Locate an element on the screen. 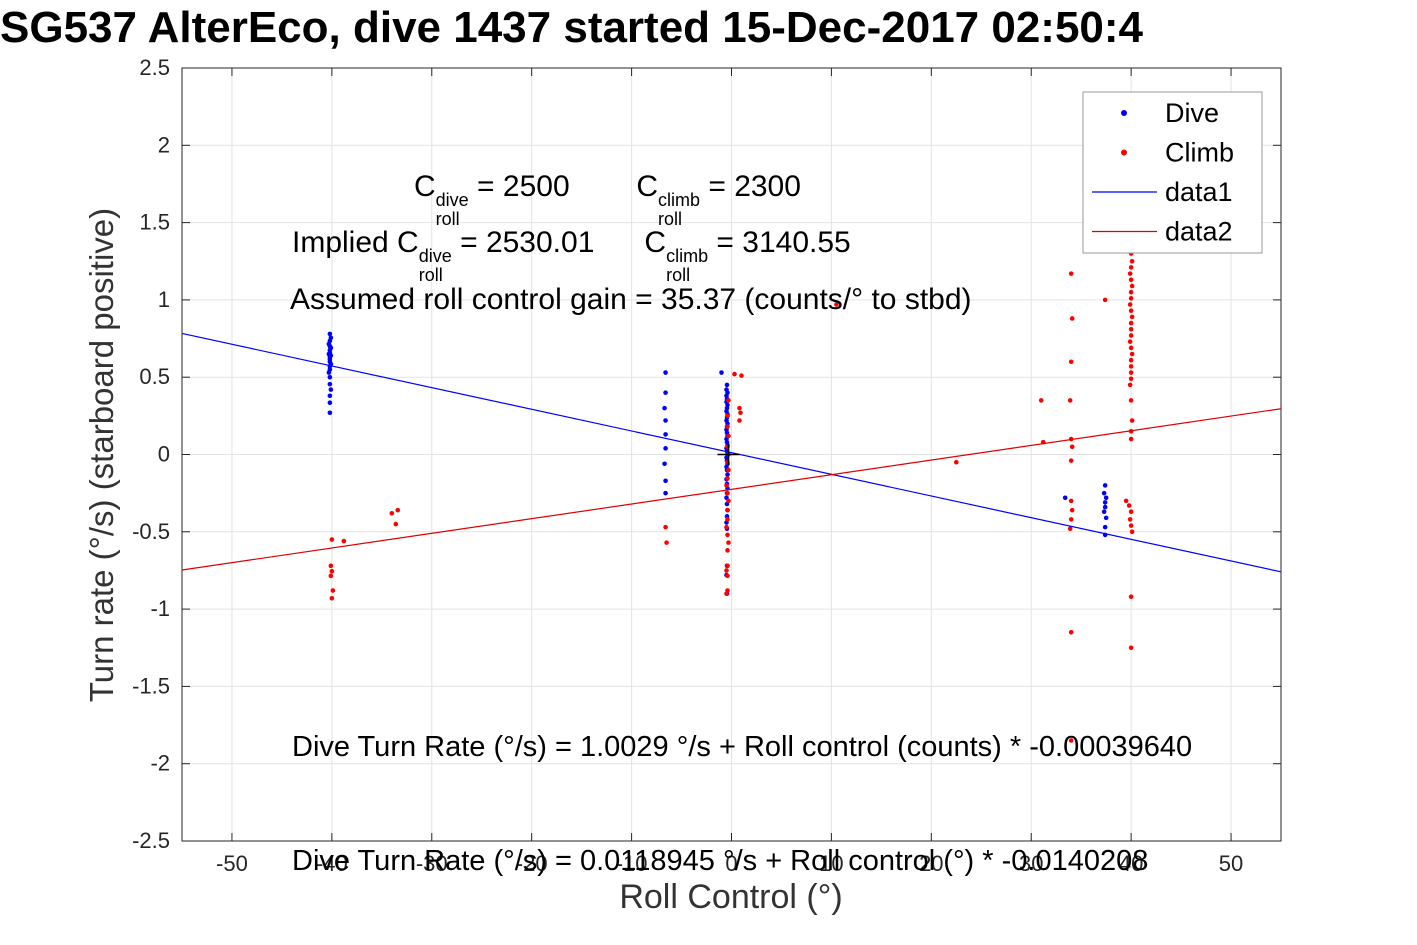 The height and width of the screenshot is (945, 1417). series-origin-marker is located at coordinates (728, 454).